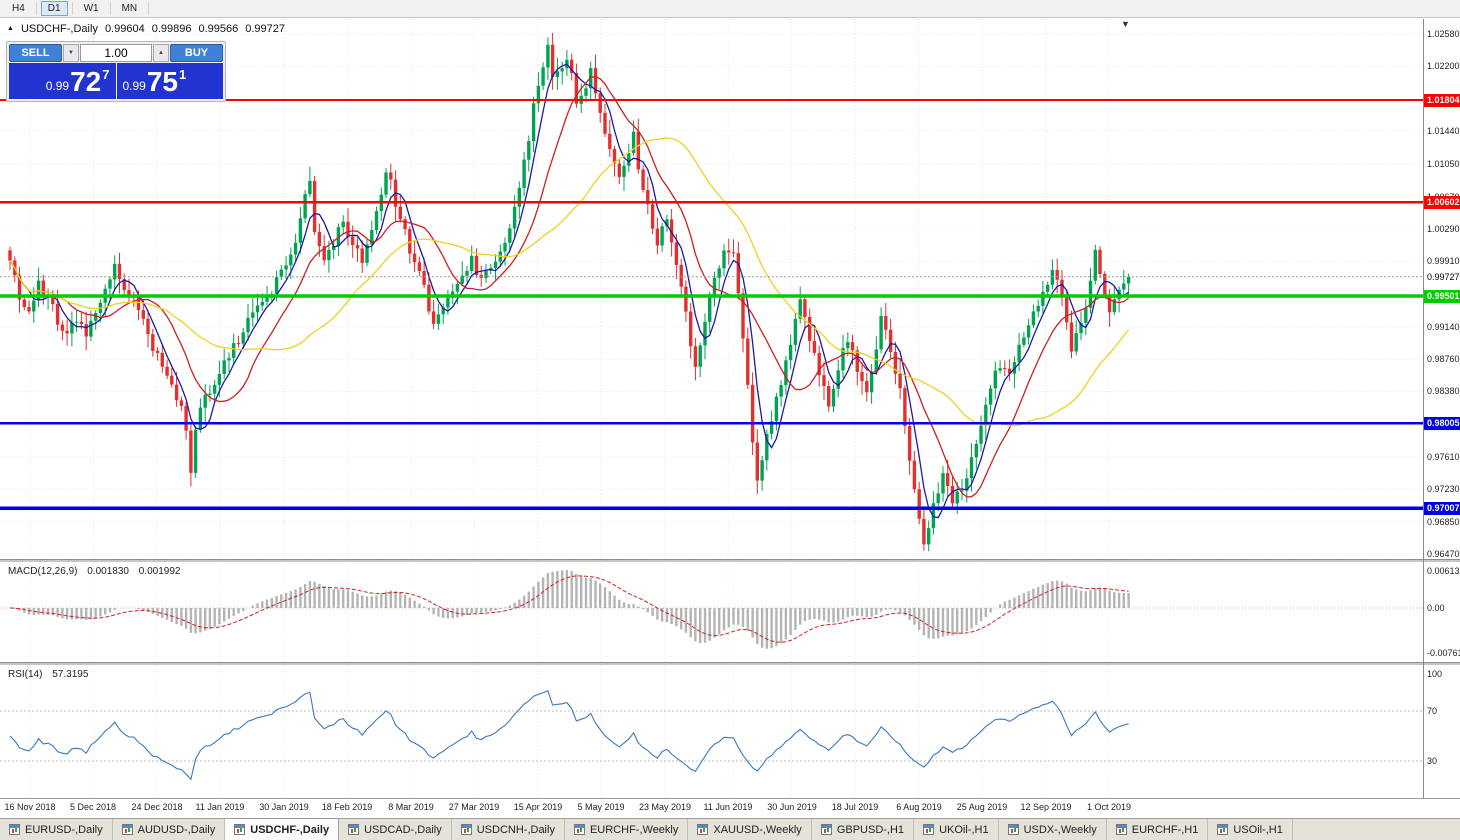  What do you see at coordinates (730, 798) in the screenshot?
I see `date-axis-divider` at bounding box center [730, 798].